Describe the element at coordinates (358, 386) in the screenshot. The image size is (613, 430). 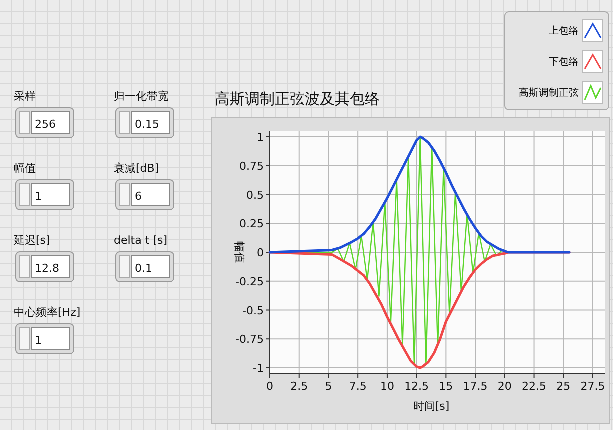
I see `x-tick-label: 7.5` at that location.